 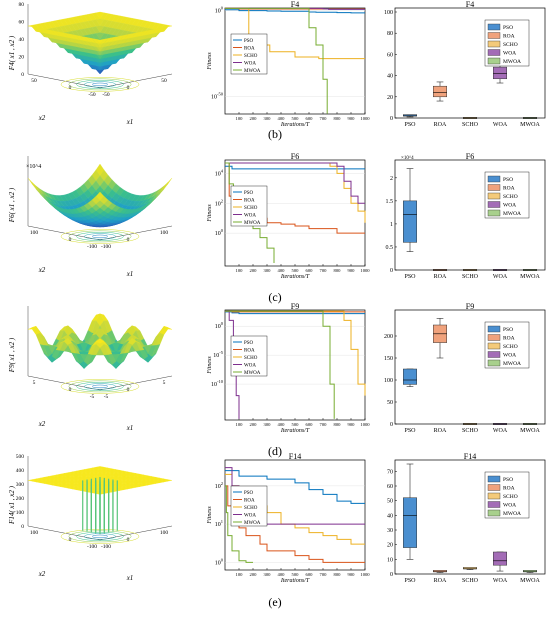 I want to click on x-tick-label: 600, so click(x=310, y=270).